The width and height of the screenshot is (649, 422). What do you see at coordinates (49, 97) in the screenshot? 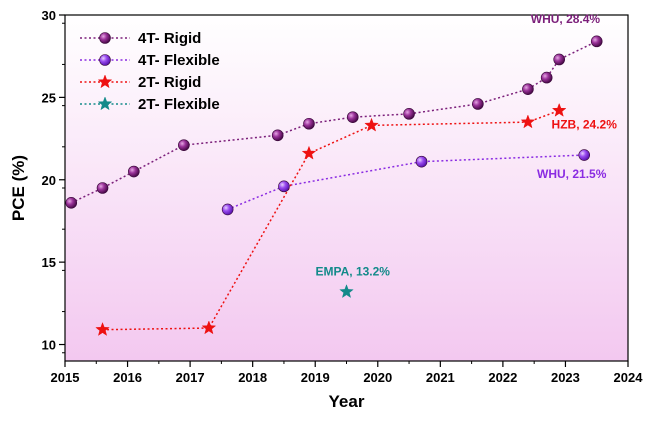
I see `y-tick-label: 25` at bounding box center [49, 97].